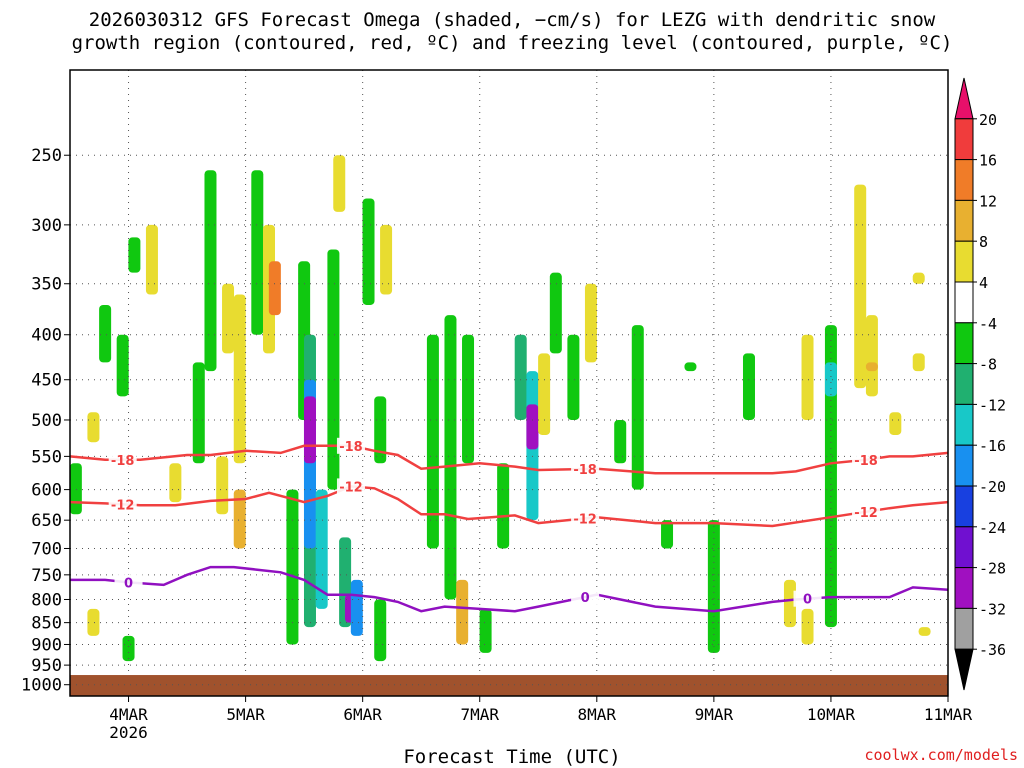 This screenshot has width=1024, height=768. Describe the element at coordinates (128, 732) in the screenshot. I see `x-tick-sublabel: 2026` at that location.